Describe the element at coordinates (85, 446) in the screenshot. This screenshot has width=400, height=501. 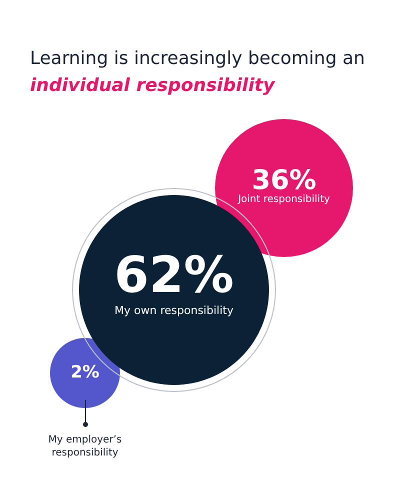
I see `category-label: My employer’s responsibility` at that location.